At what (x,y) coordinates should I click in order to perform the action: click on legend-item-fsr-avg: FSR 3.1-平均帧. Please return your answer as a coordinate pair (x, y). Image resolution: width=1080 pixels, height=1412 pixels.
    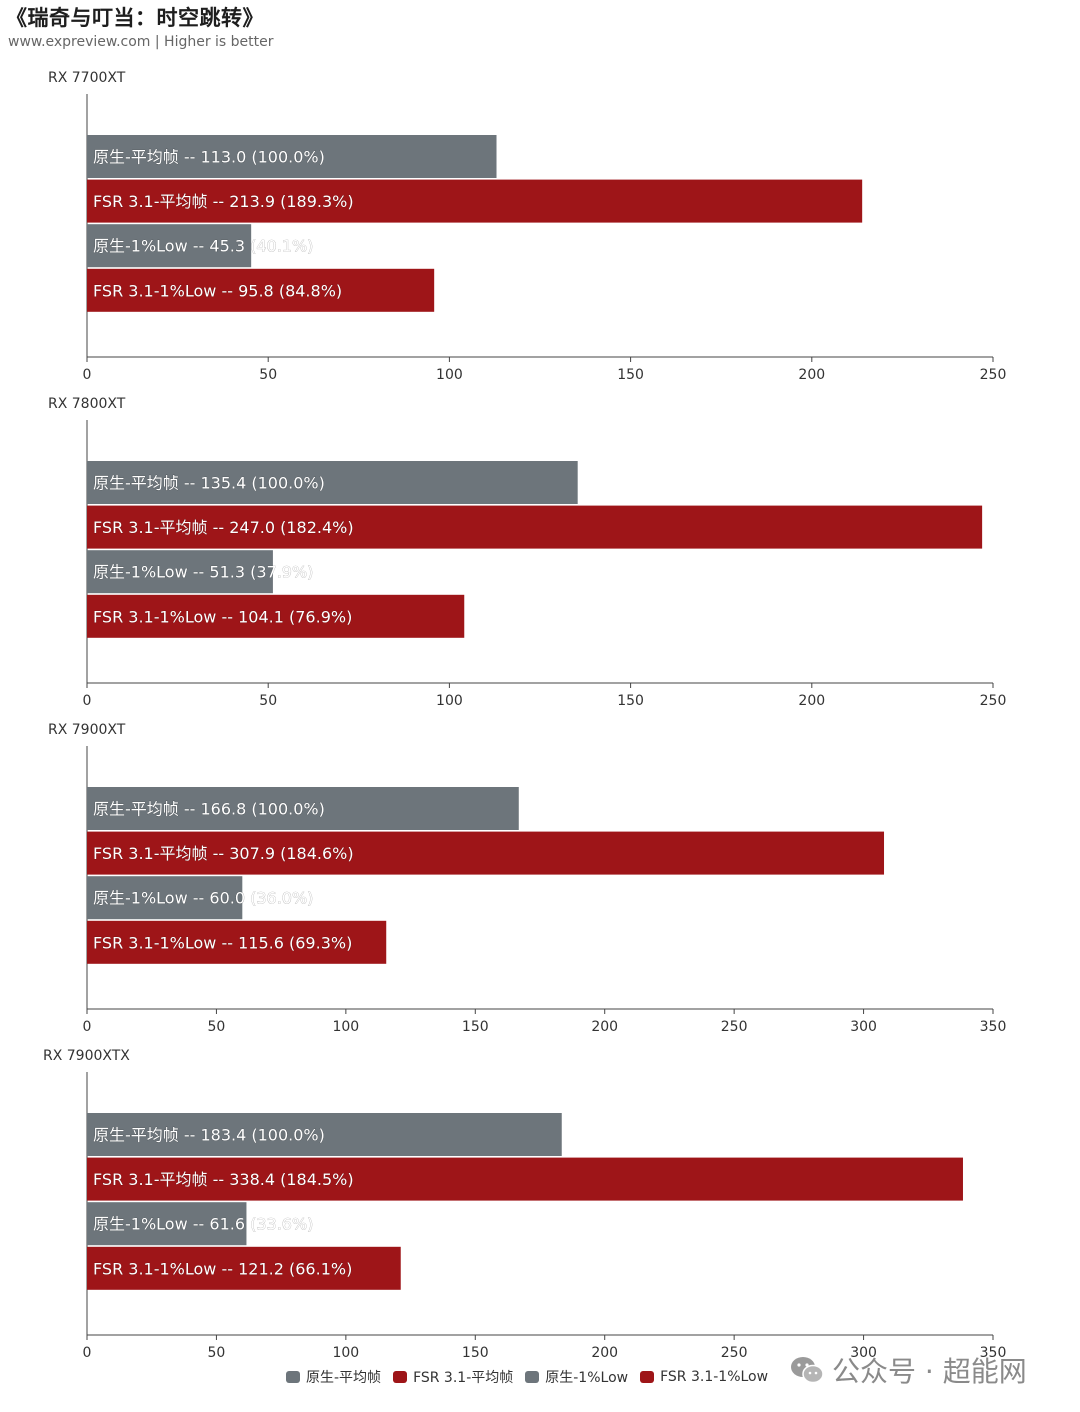
    Looking at the image, I should click on (453, 1377).